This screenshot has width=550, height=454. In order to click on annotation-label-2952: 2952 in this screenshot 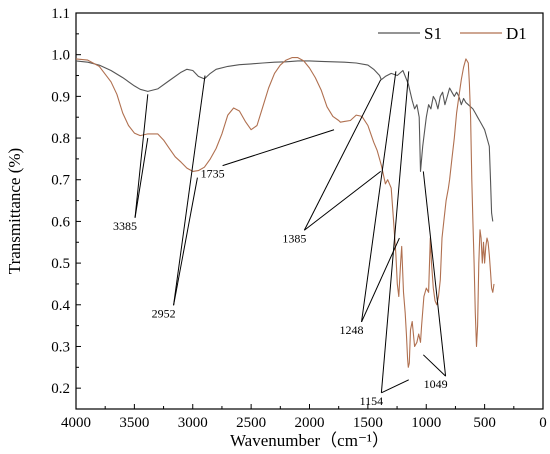, I will do `click(164, 313)`.